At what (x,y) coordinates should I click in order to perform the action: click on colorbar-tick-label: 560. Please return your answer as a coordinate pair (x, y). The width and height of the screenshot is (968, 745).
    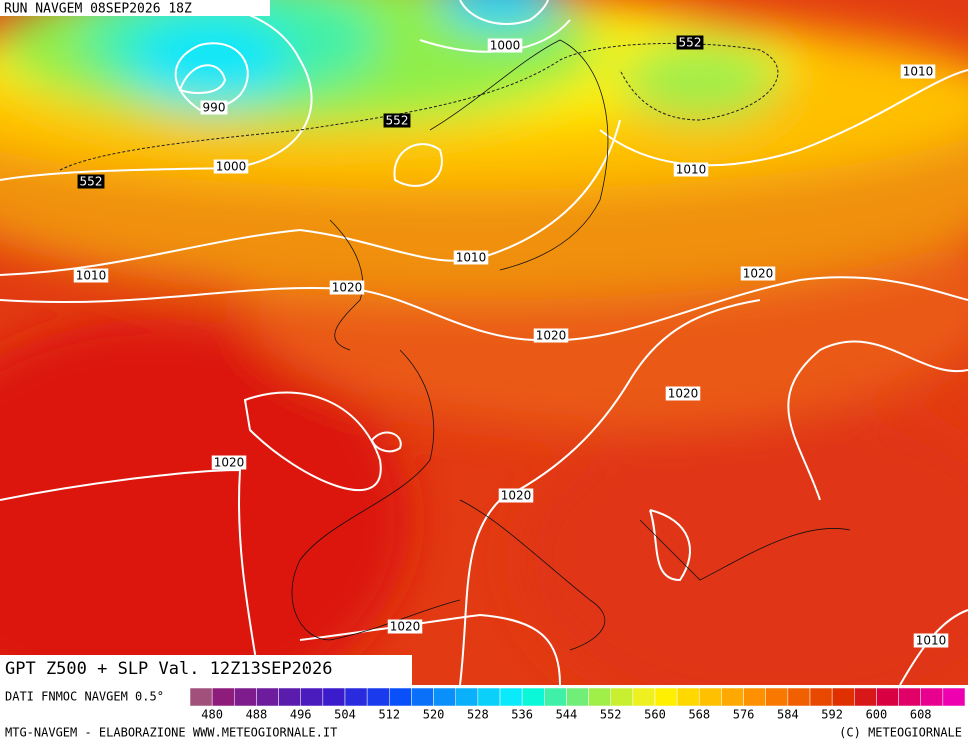
    Looking at the image, I should click on (655, 715).